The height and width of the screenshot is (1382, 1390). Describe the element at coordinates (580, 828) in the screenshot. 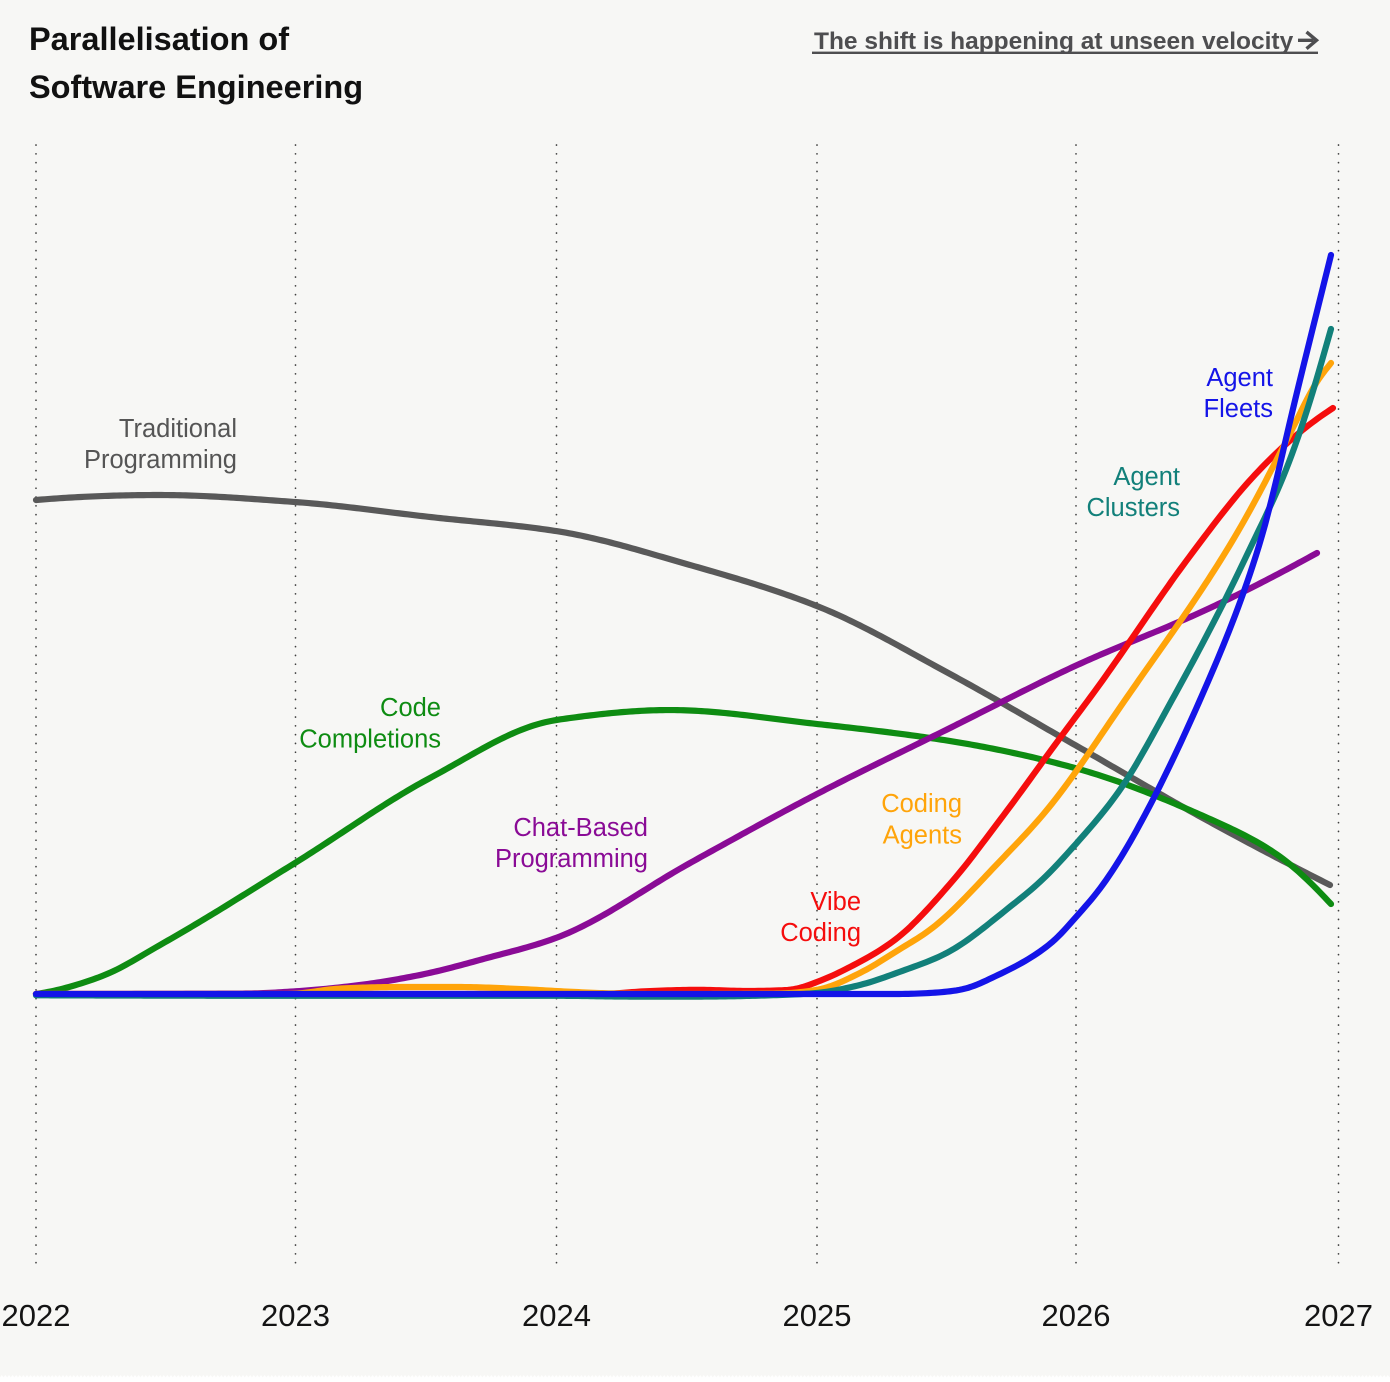

I see `svg-text: Chat-Based` at that location.